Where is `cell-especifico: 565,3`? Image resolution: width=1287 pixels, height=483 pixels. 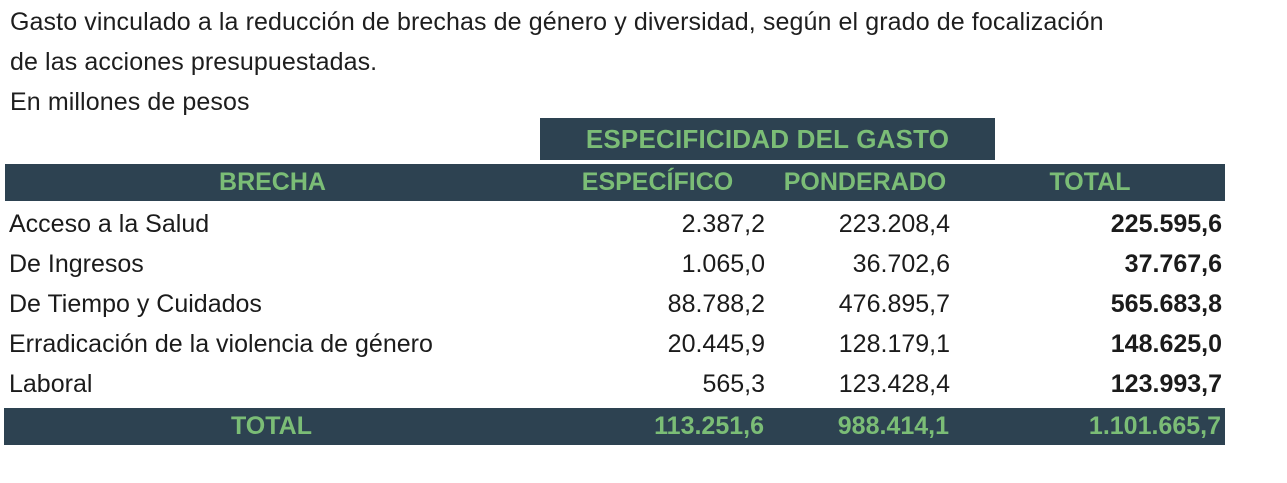 cell-especifico: 565,3 is located at coordinates (733, 383).